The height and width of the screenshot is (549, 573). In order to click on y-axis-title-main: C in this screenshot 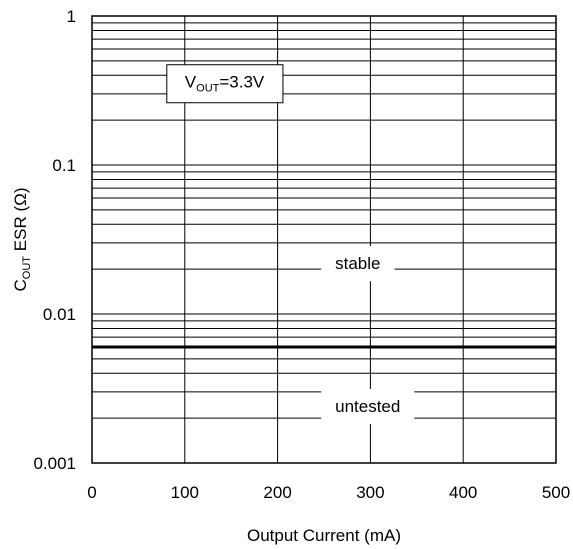, I will do `click(20, 285)`.